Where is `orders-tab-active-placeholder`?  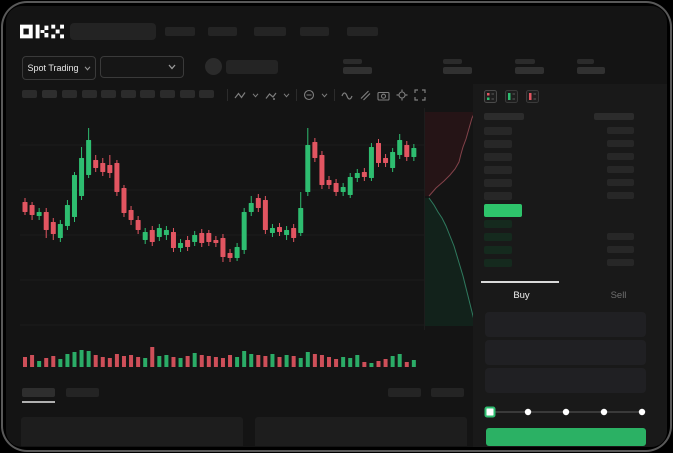
orders-tab-active-placeholder is located at coordinates (38, 392).